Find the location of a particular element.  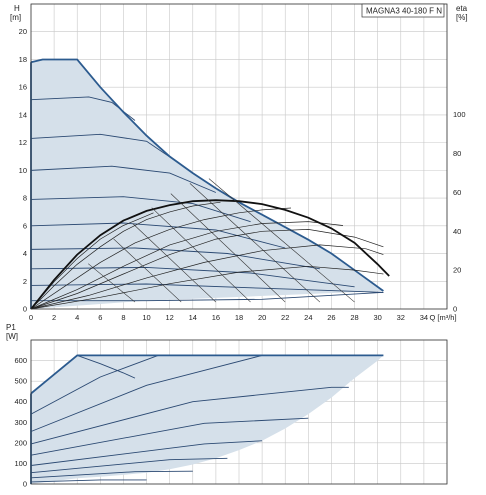

x-tick-label: 14 is located at coordinates (193, 317).